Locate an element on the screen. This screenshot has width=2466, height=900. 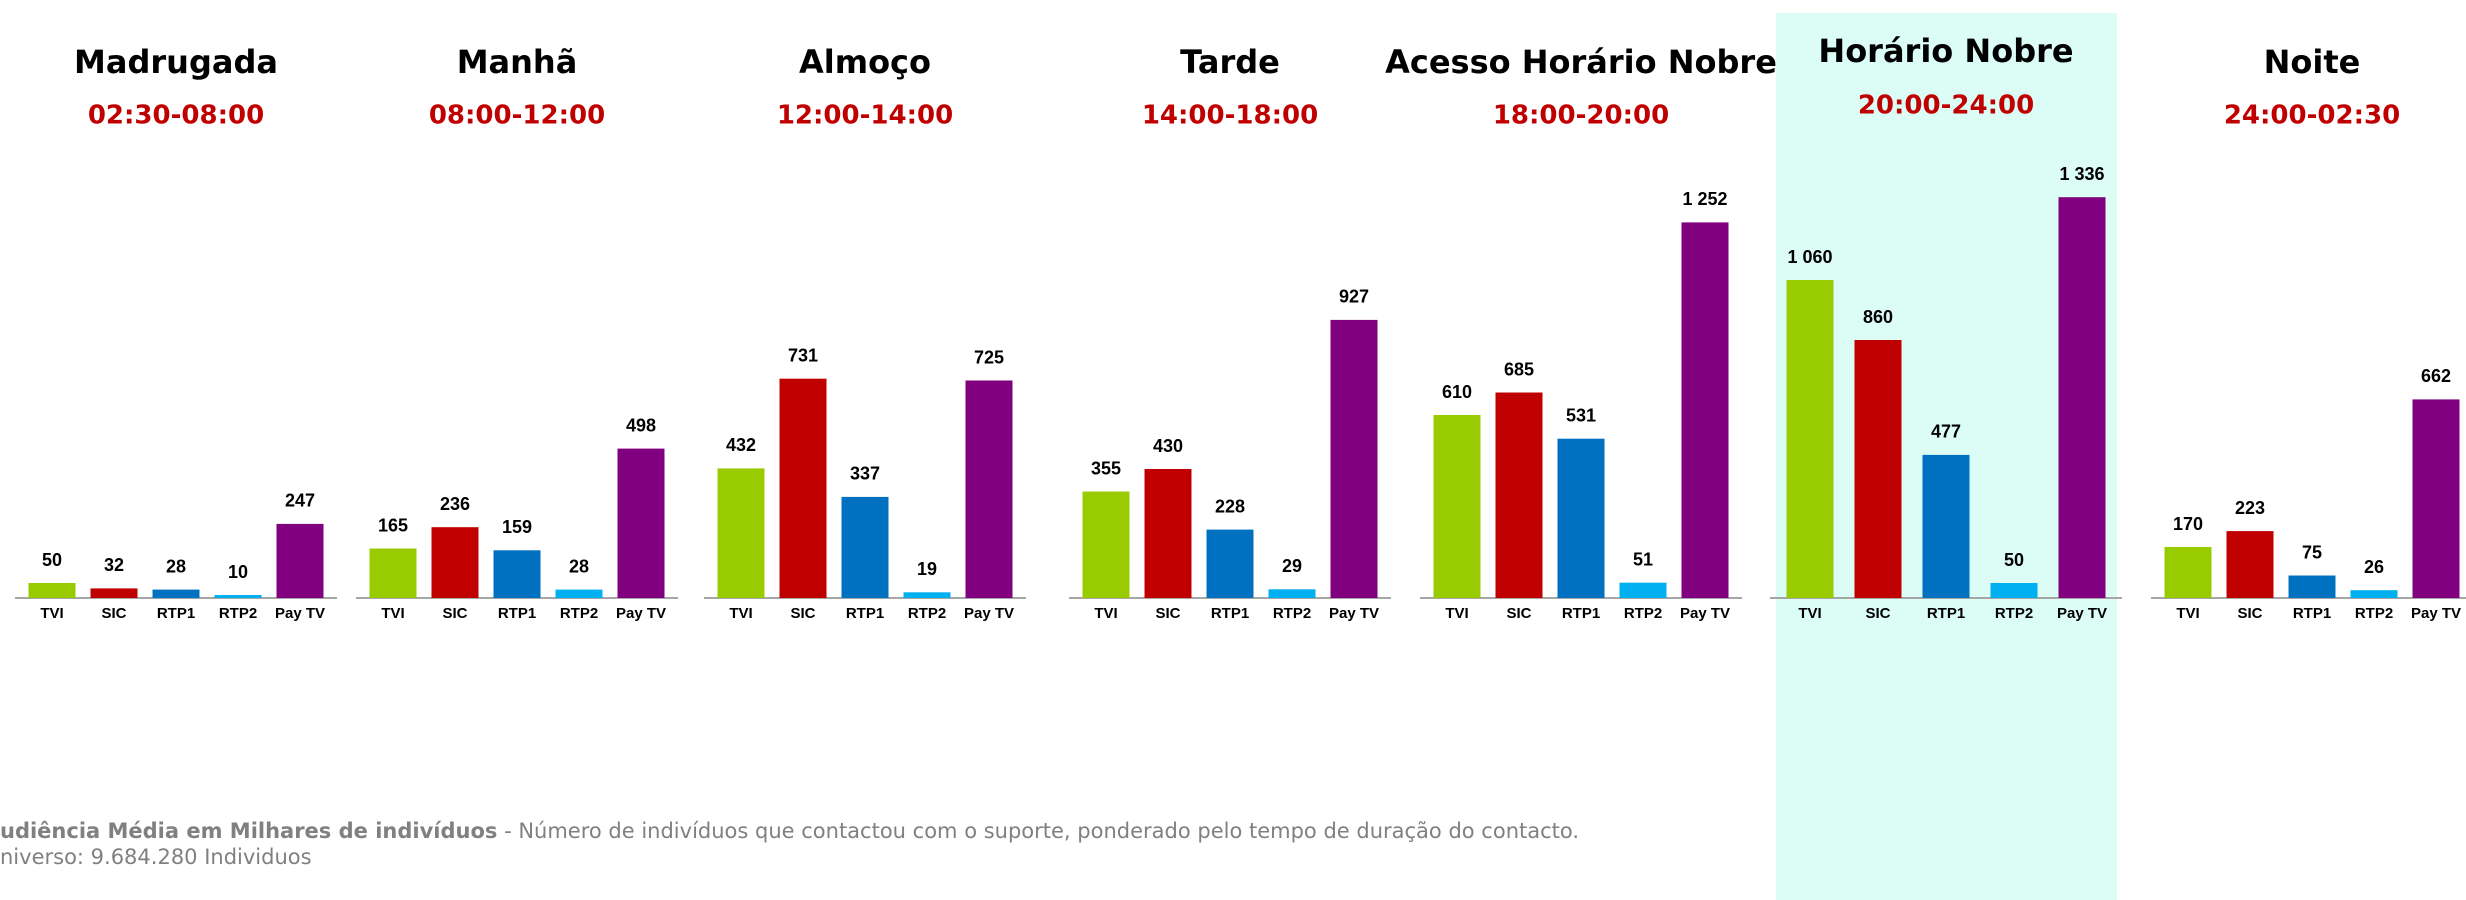
panel-title: Almoço is located at coordinates (865, 62).